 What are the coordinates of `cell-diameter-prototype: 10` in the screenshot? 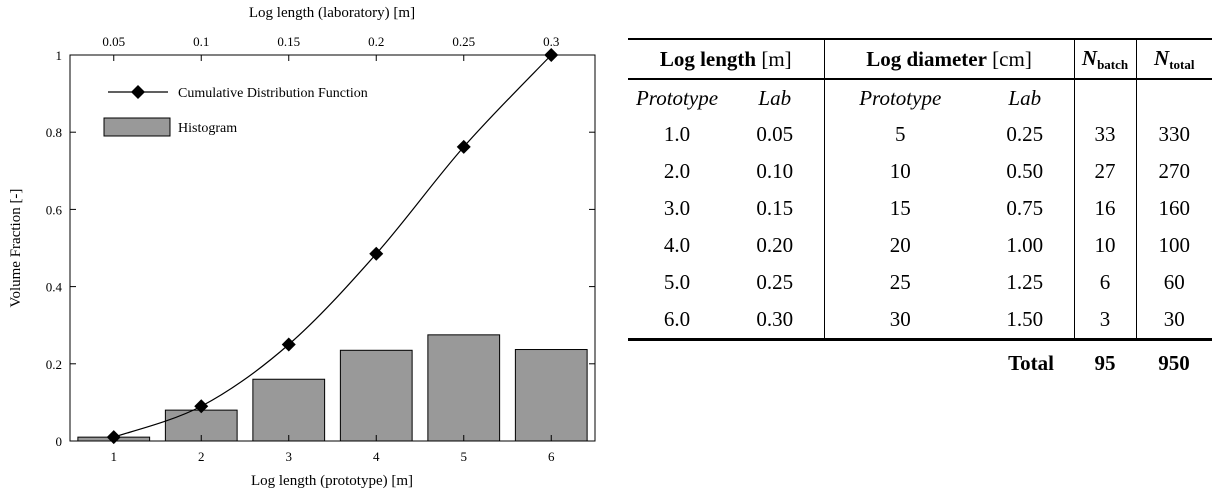 It's located at (900, 171).